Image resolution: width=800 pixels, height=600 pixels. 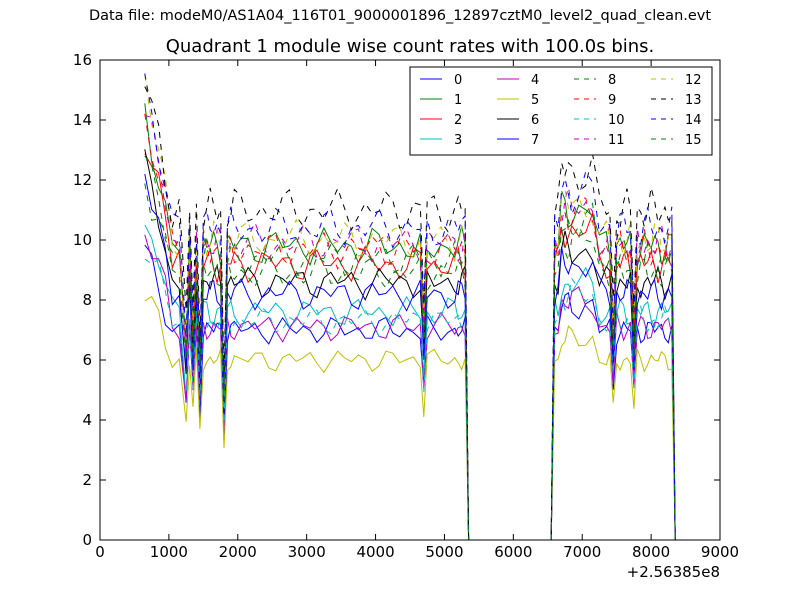 I want to click on legend-label: 2, so click(x=458, y=120).